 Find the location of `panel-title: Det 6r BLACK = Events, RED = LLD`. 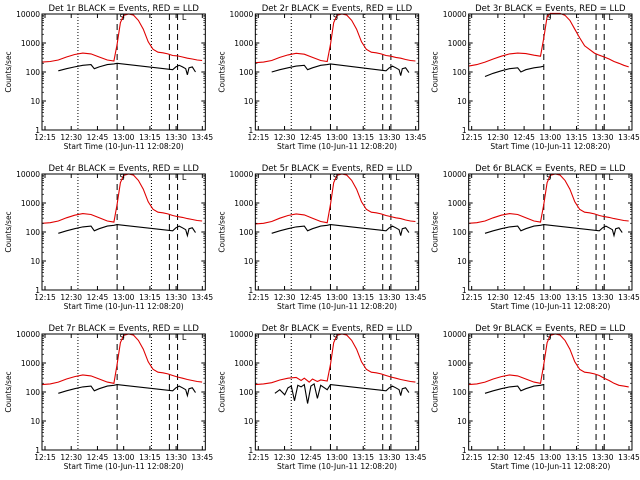

panel-title: Det 6r BLACK = Events, RED = LLD is located at coordinates (550, 169).